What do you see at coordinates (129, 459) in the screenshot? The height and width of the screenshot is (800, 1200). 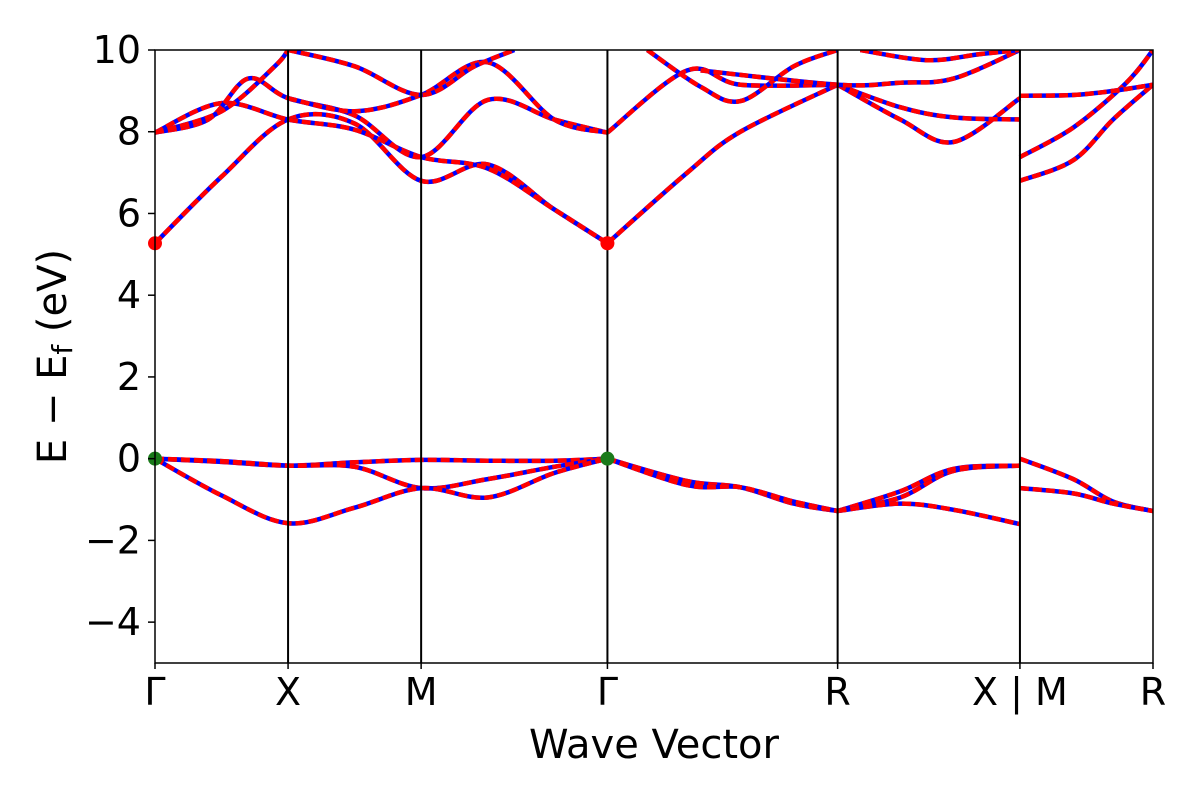 I see `y-tick-label: 0` at bounding box center [129, 459].